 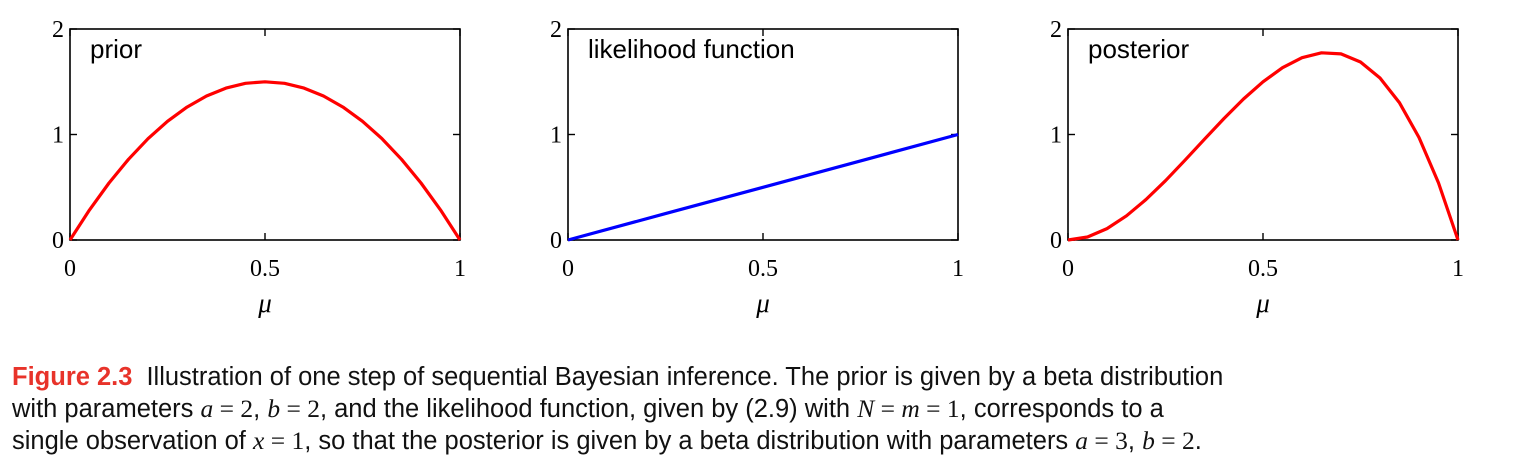 I want to click on panel-title: prior, so click(x=116, y=49).